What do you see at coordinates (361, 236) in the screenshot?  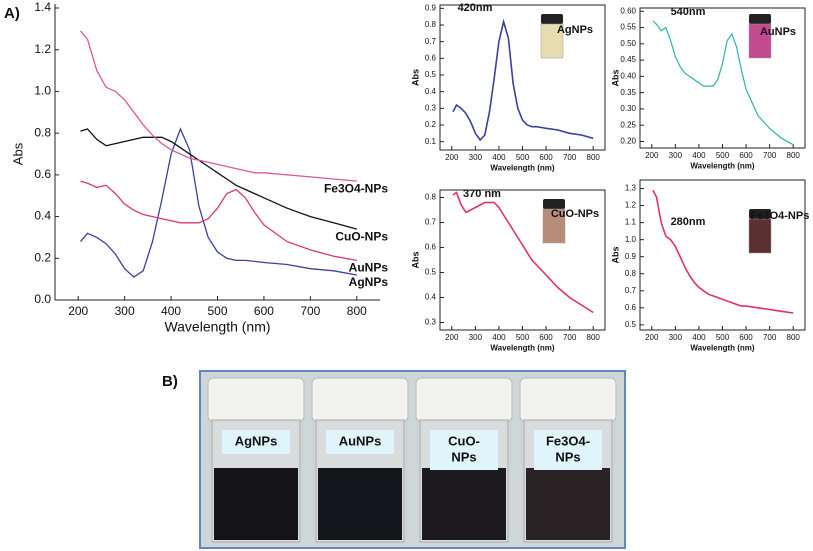 I see `series-label: CuO-NPs` at bounding box center [361, 236].